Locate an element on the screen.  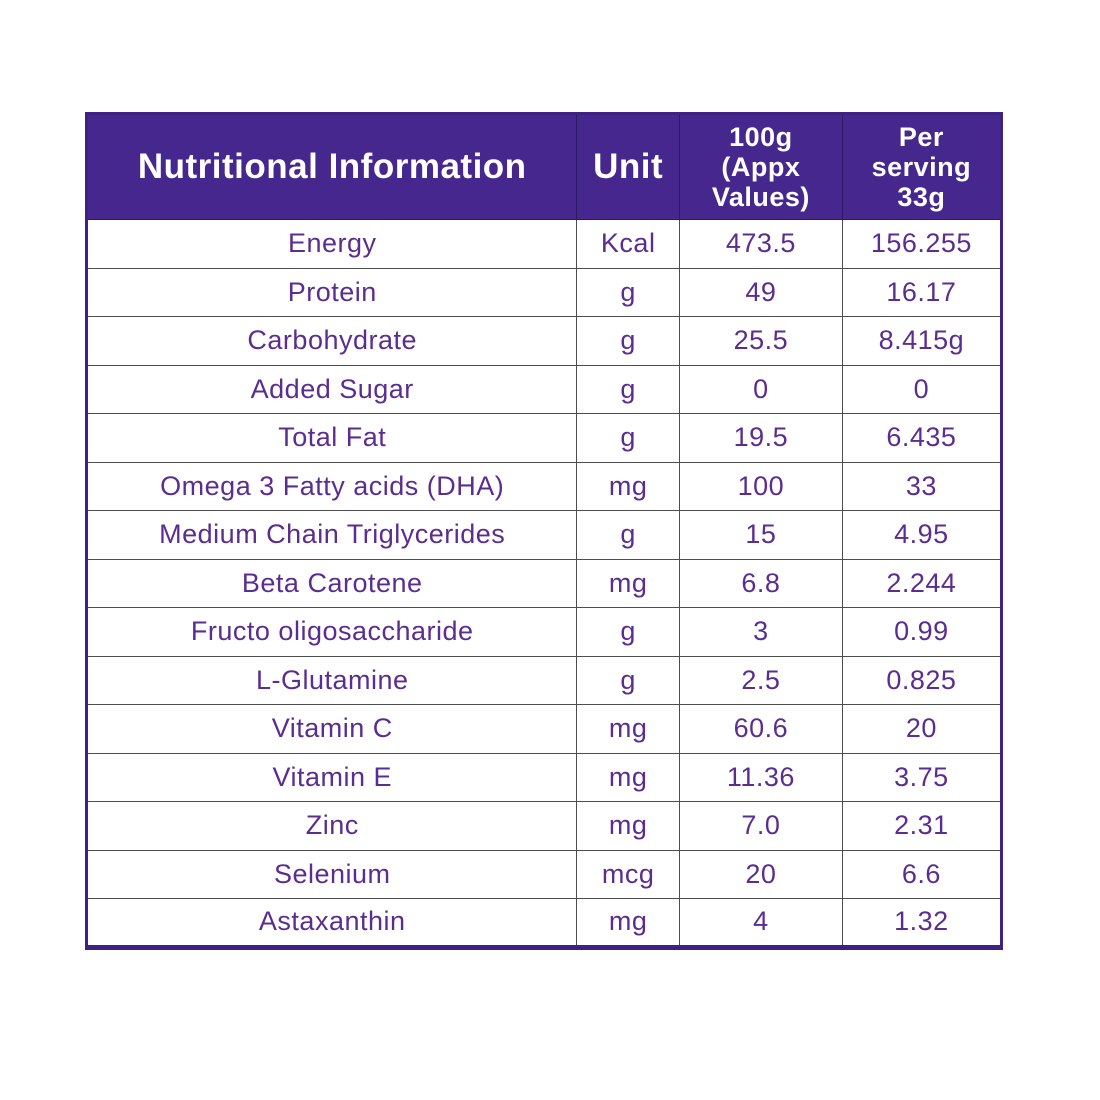
nutrient-per-serving: 4.95 is located at coordinates (922, 535).